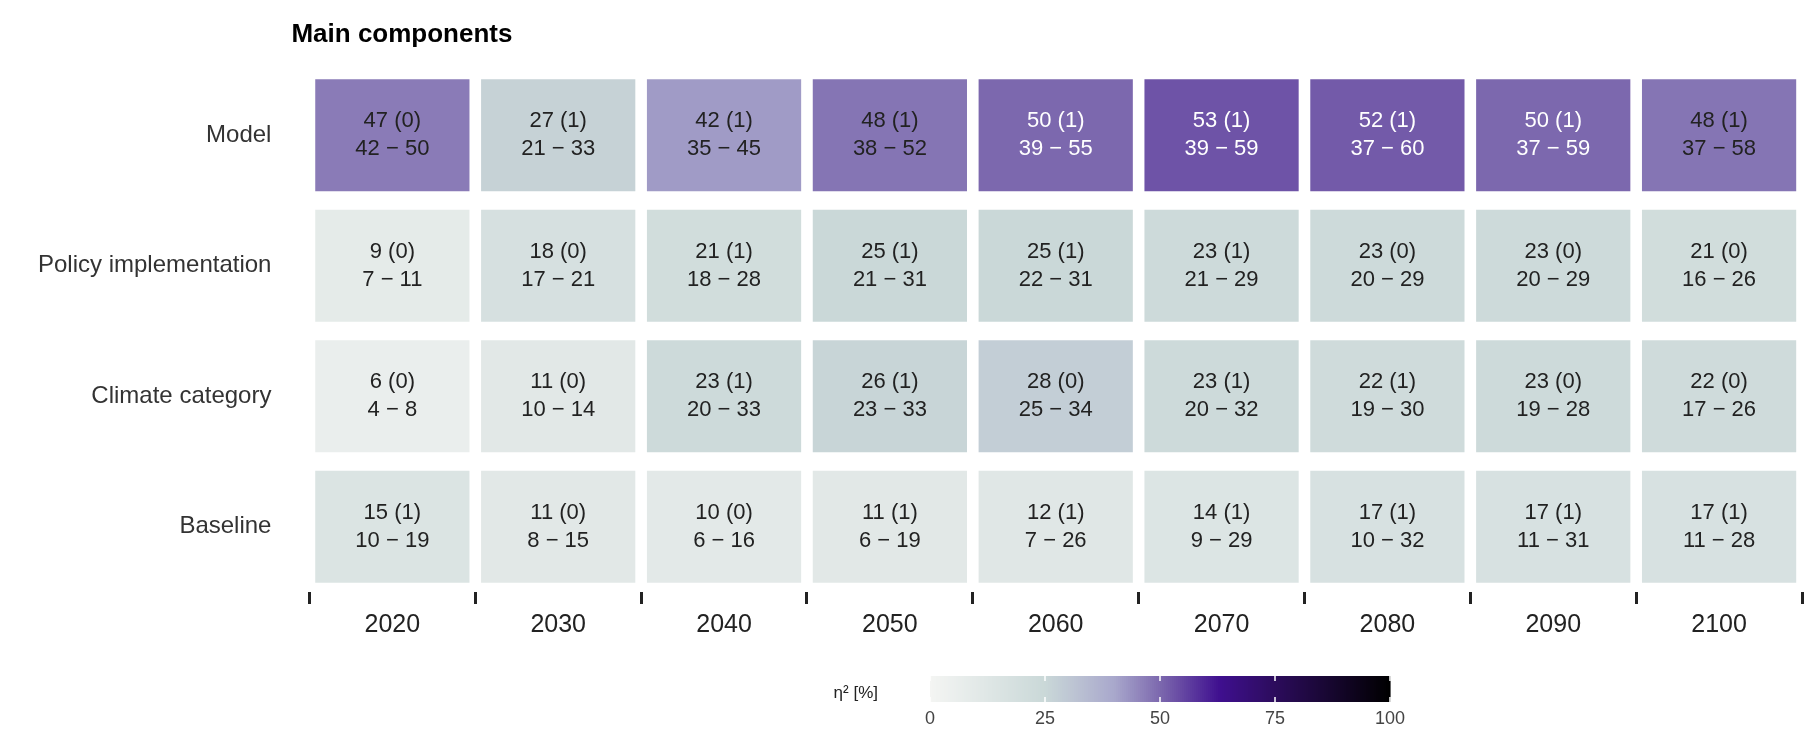 Image resolution: width=1814 pixels, height=738 pixels. I want to click on chart-title: Main components, so click(402, 33).